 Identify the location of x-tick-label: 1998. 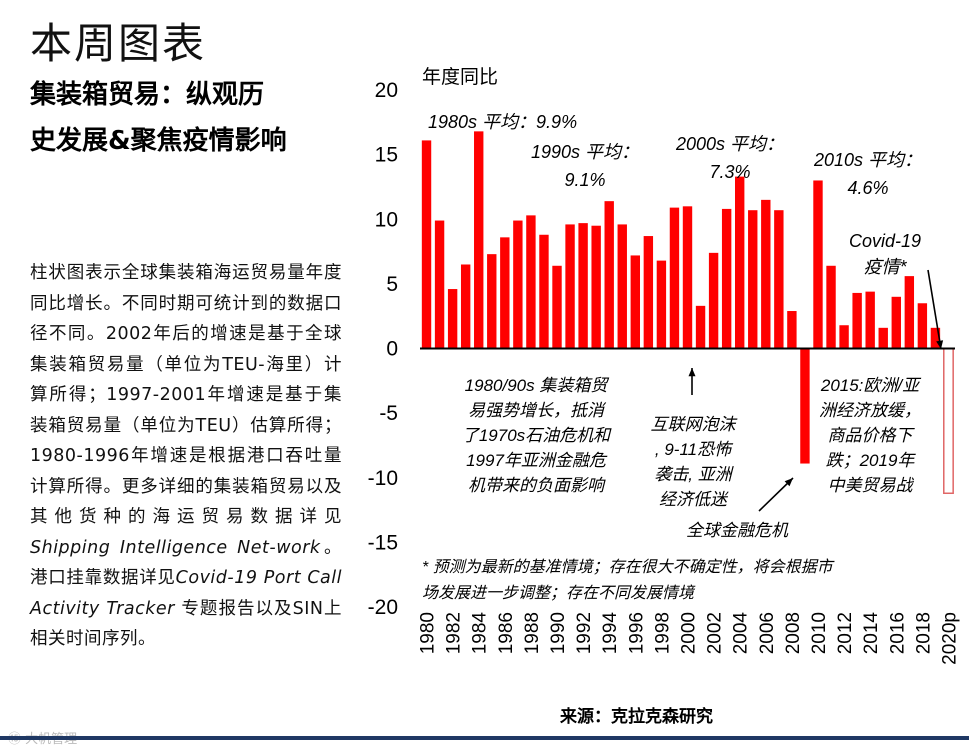
(662, 633).